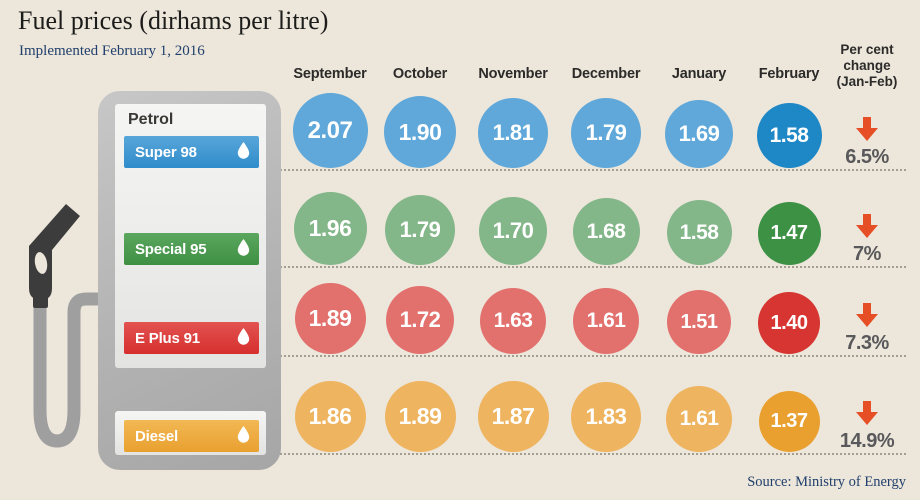  I want to click on percent-change-header-line: Per cent, so click(867, 49).